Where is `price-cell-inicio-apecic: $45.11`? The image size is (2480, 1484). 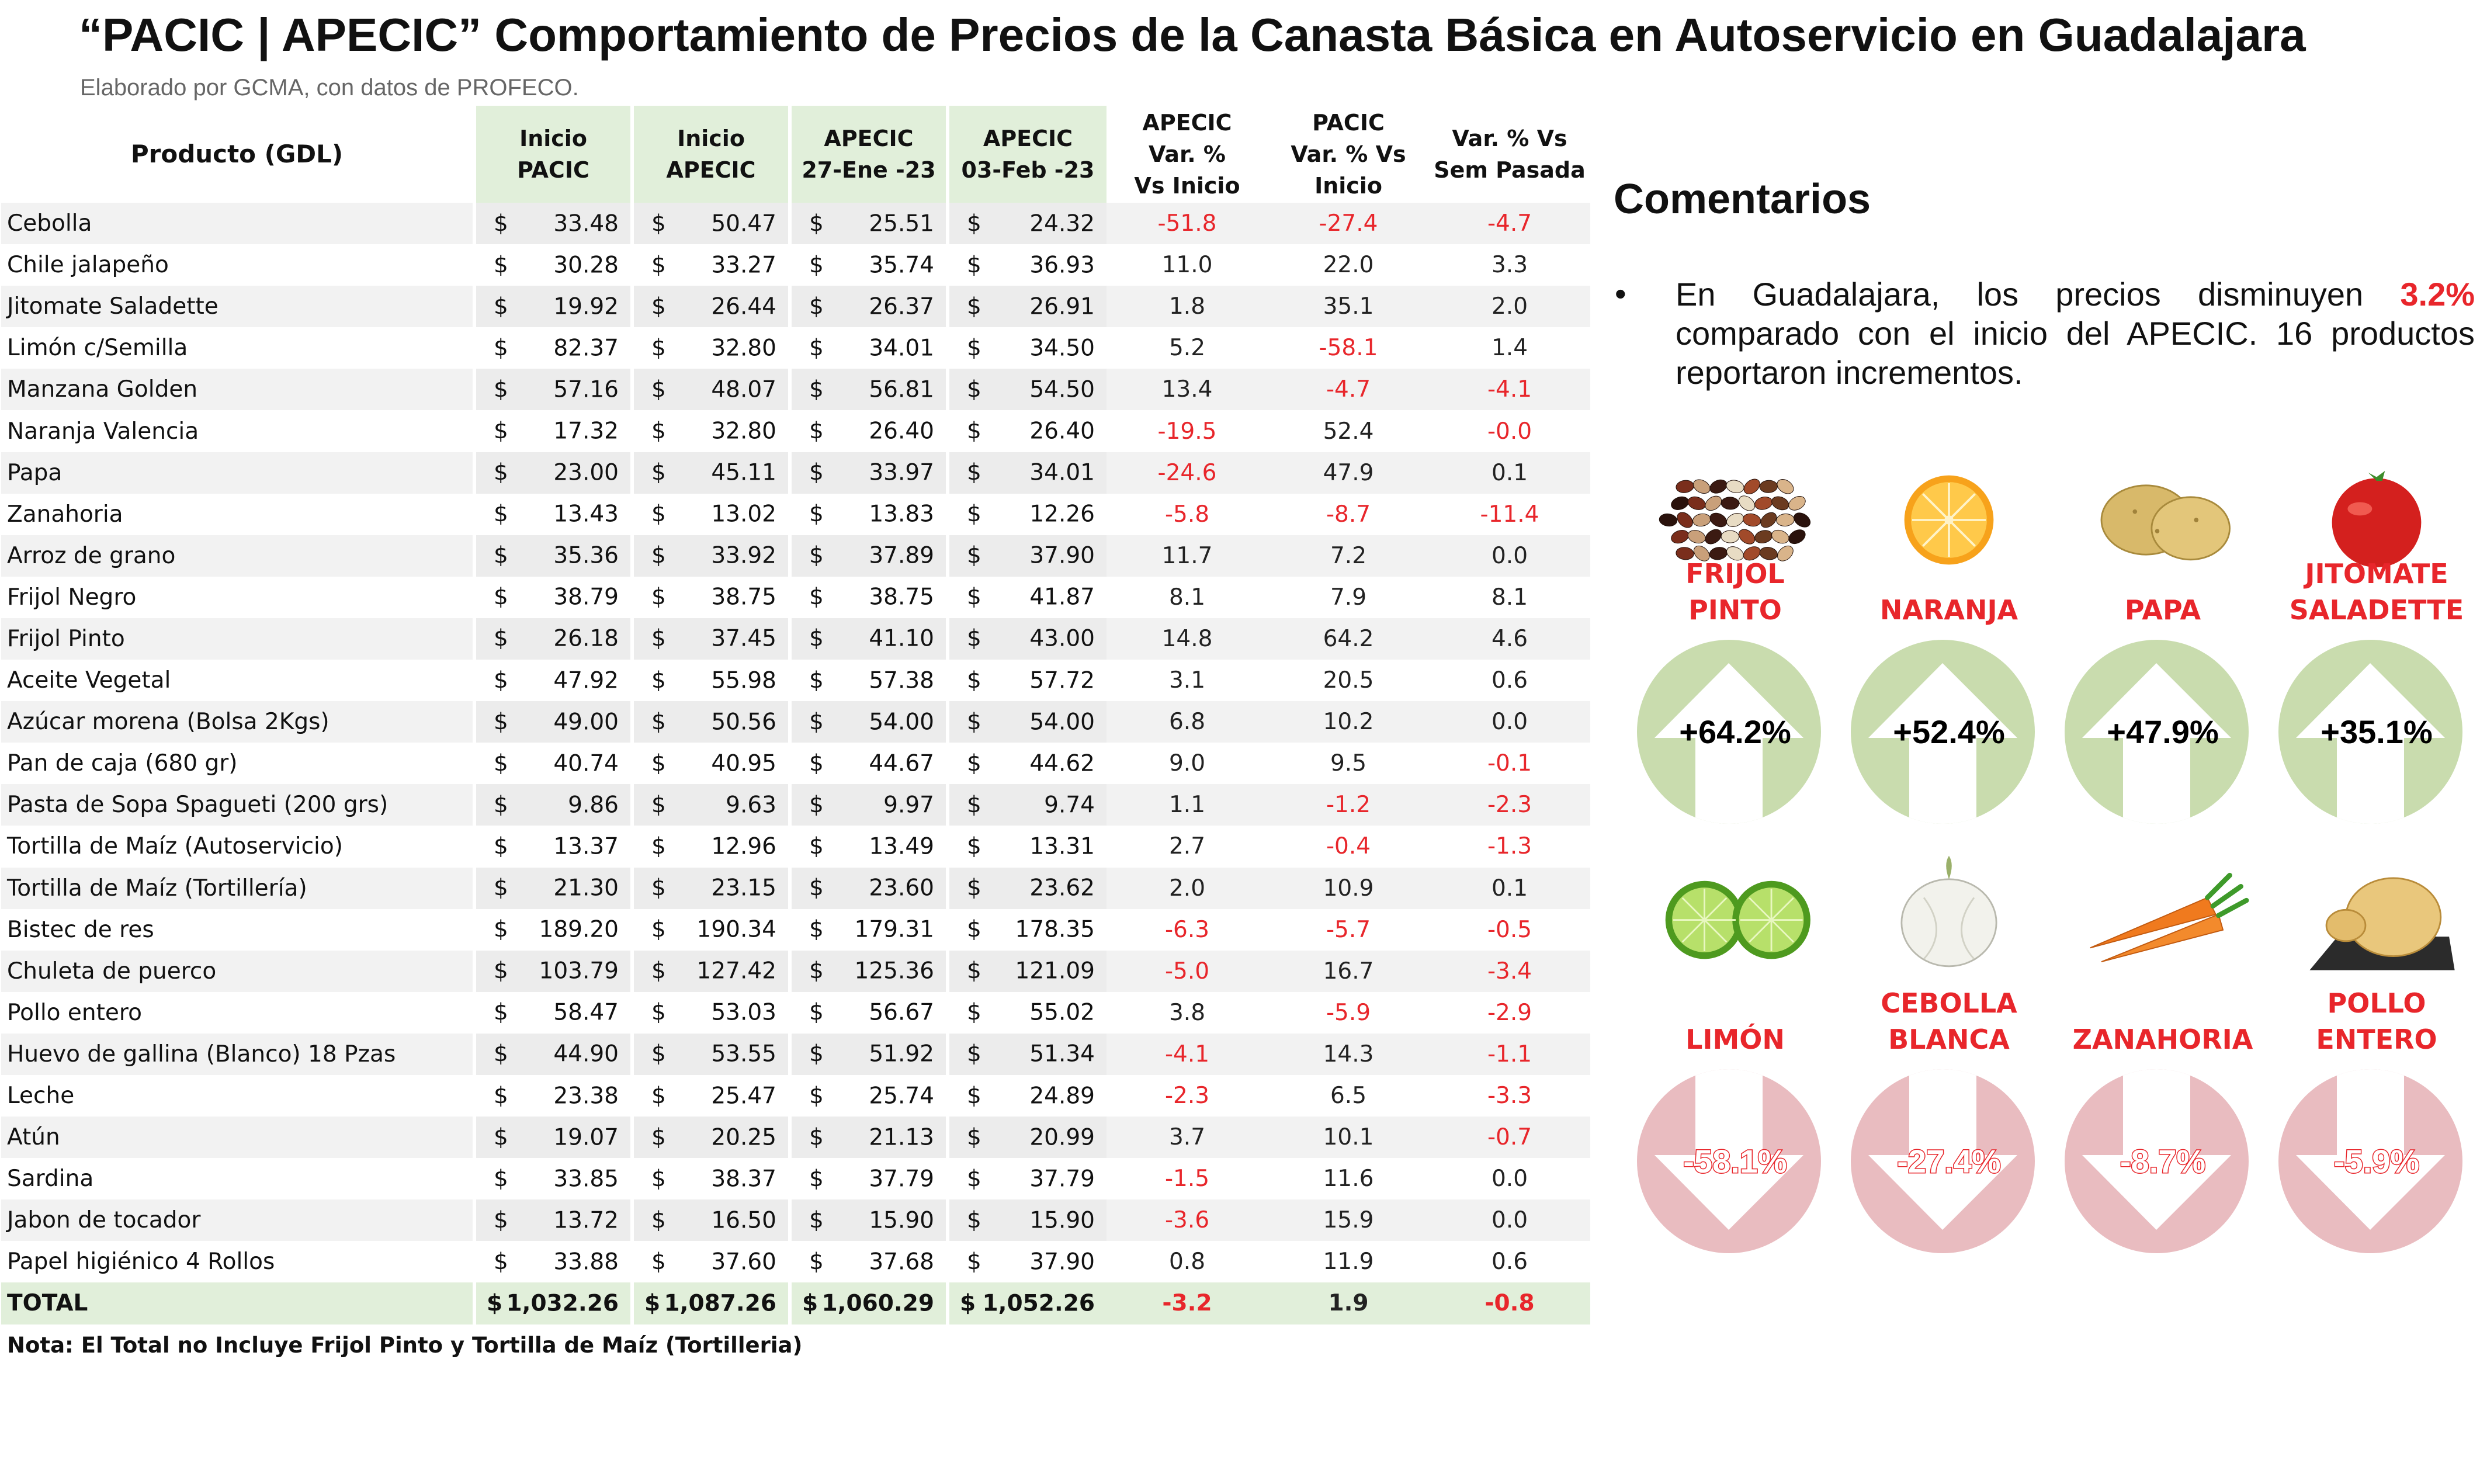 price-cell-inicio-apecic: $45.11 is located at coordinates (710, 473).